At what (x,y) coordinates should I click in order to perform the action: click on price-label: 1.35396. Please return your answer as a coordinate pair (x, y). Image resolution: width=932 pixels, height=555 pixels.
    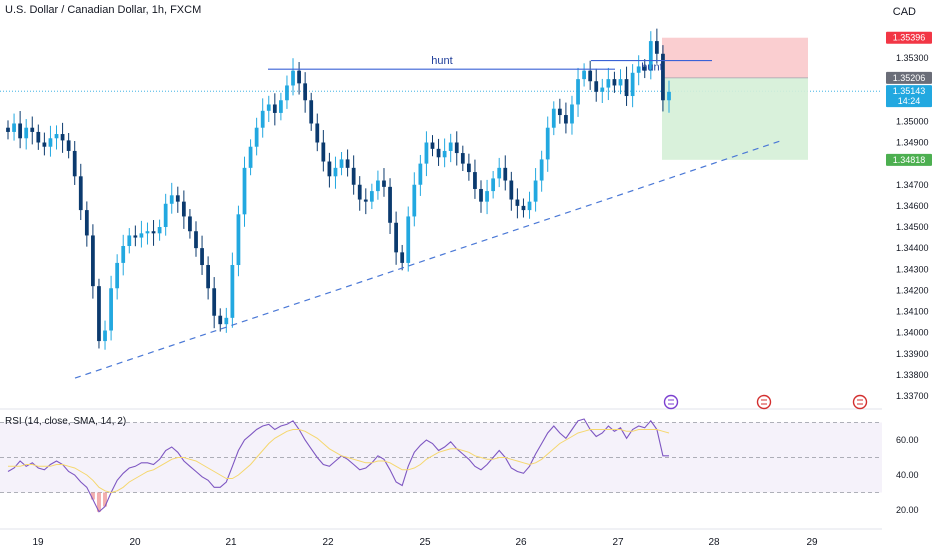
    Looking at the image, I should click on (909, 38).